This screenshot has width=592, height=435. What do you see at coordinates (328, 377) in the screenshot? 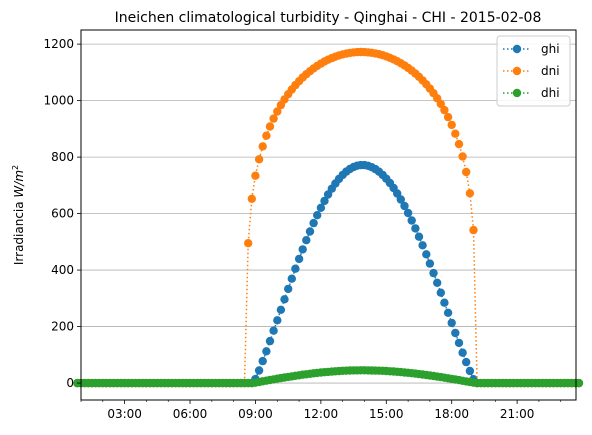
I see `series-dhi` at bounding box center [328, 377].